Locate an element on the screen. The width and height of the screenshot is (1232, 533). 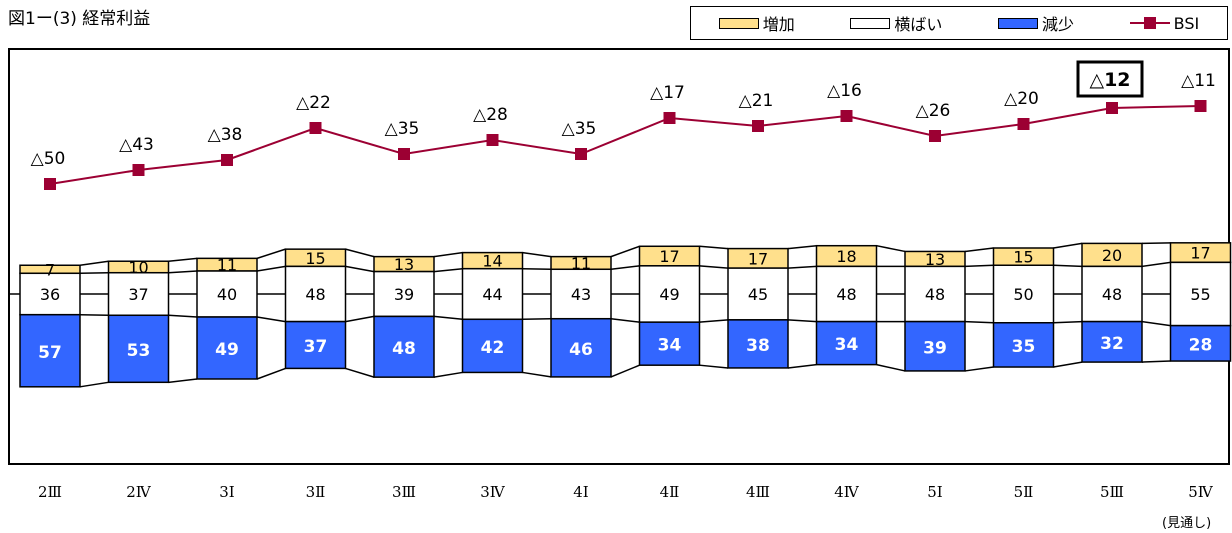
data-label-flat: 50 is located at coordinates (1023, 294).